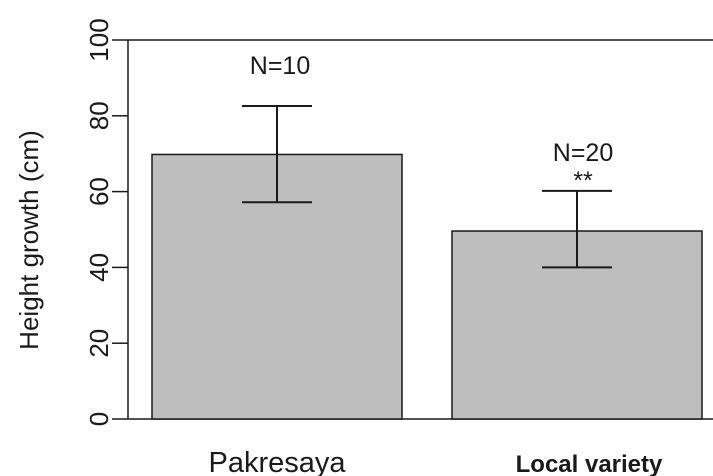  What do you see at coordinates (106, 222) in the screenshot?
I see `y-axis: 0 20 40 60 80 100` at bounding box center [106, 222].